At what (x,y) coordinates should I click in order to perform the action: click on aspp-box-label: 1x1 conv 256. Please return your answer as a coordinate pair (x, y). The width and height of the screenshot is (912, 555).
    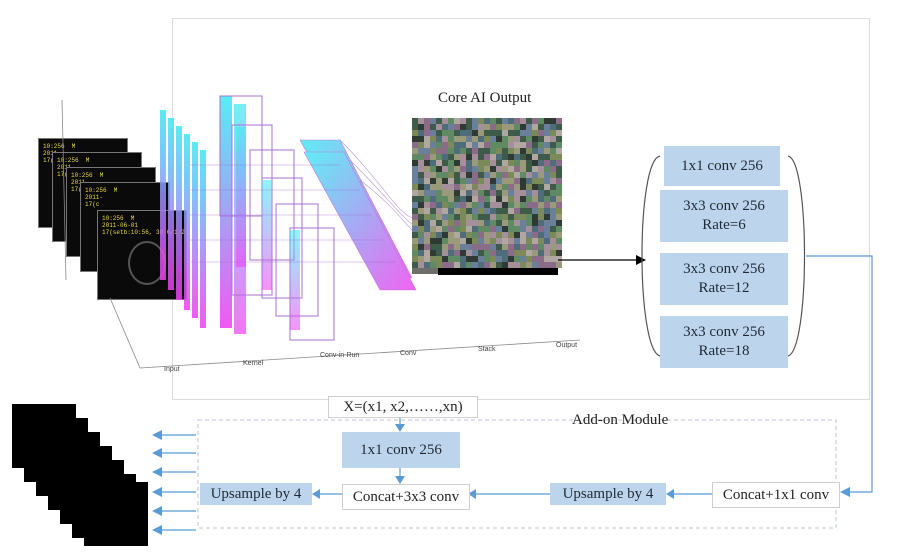
    Looking at the image, I should click on (722, 165).